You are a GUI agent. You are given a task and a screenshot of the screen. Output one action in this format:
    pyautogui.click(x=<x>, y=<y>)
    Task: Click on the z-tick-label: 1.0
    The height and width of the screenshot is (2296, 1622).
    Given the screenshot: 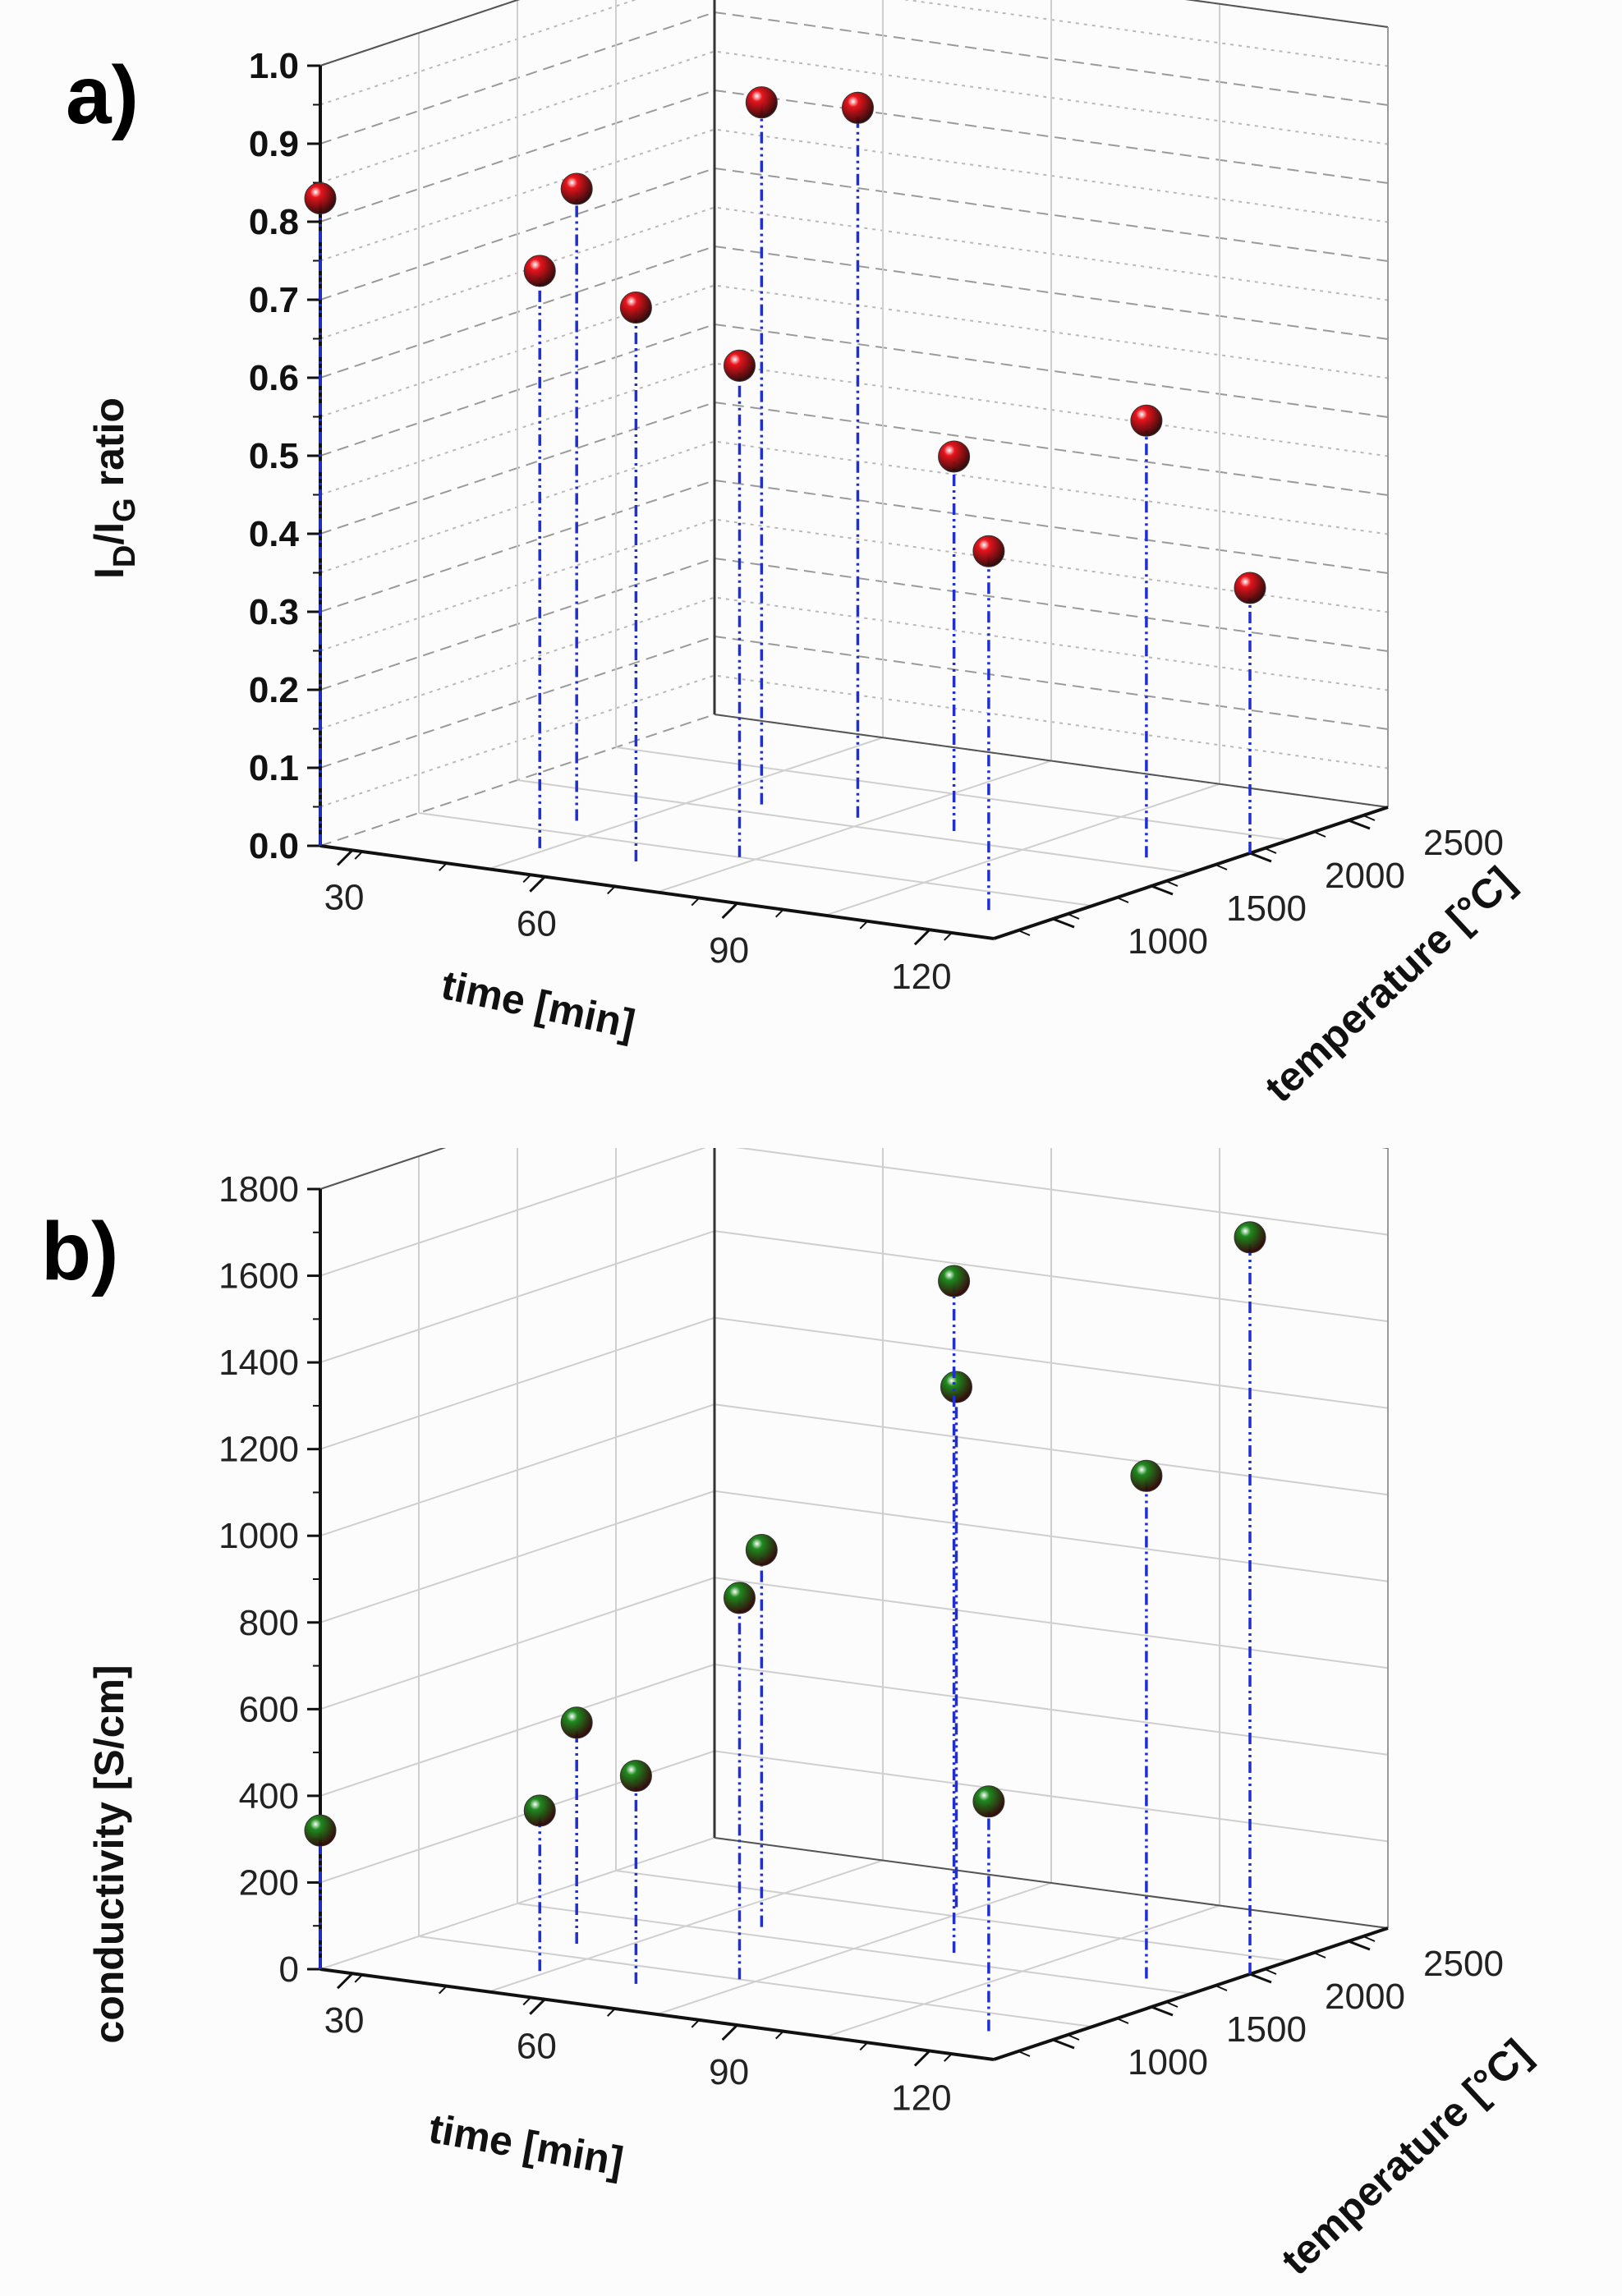 What is the action you would take?
    pyautogui.click(x=274, y=66)
    